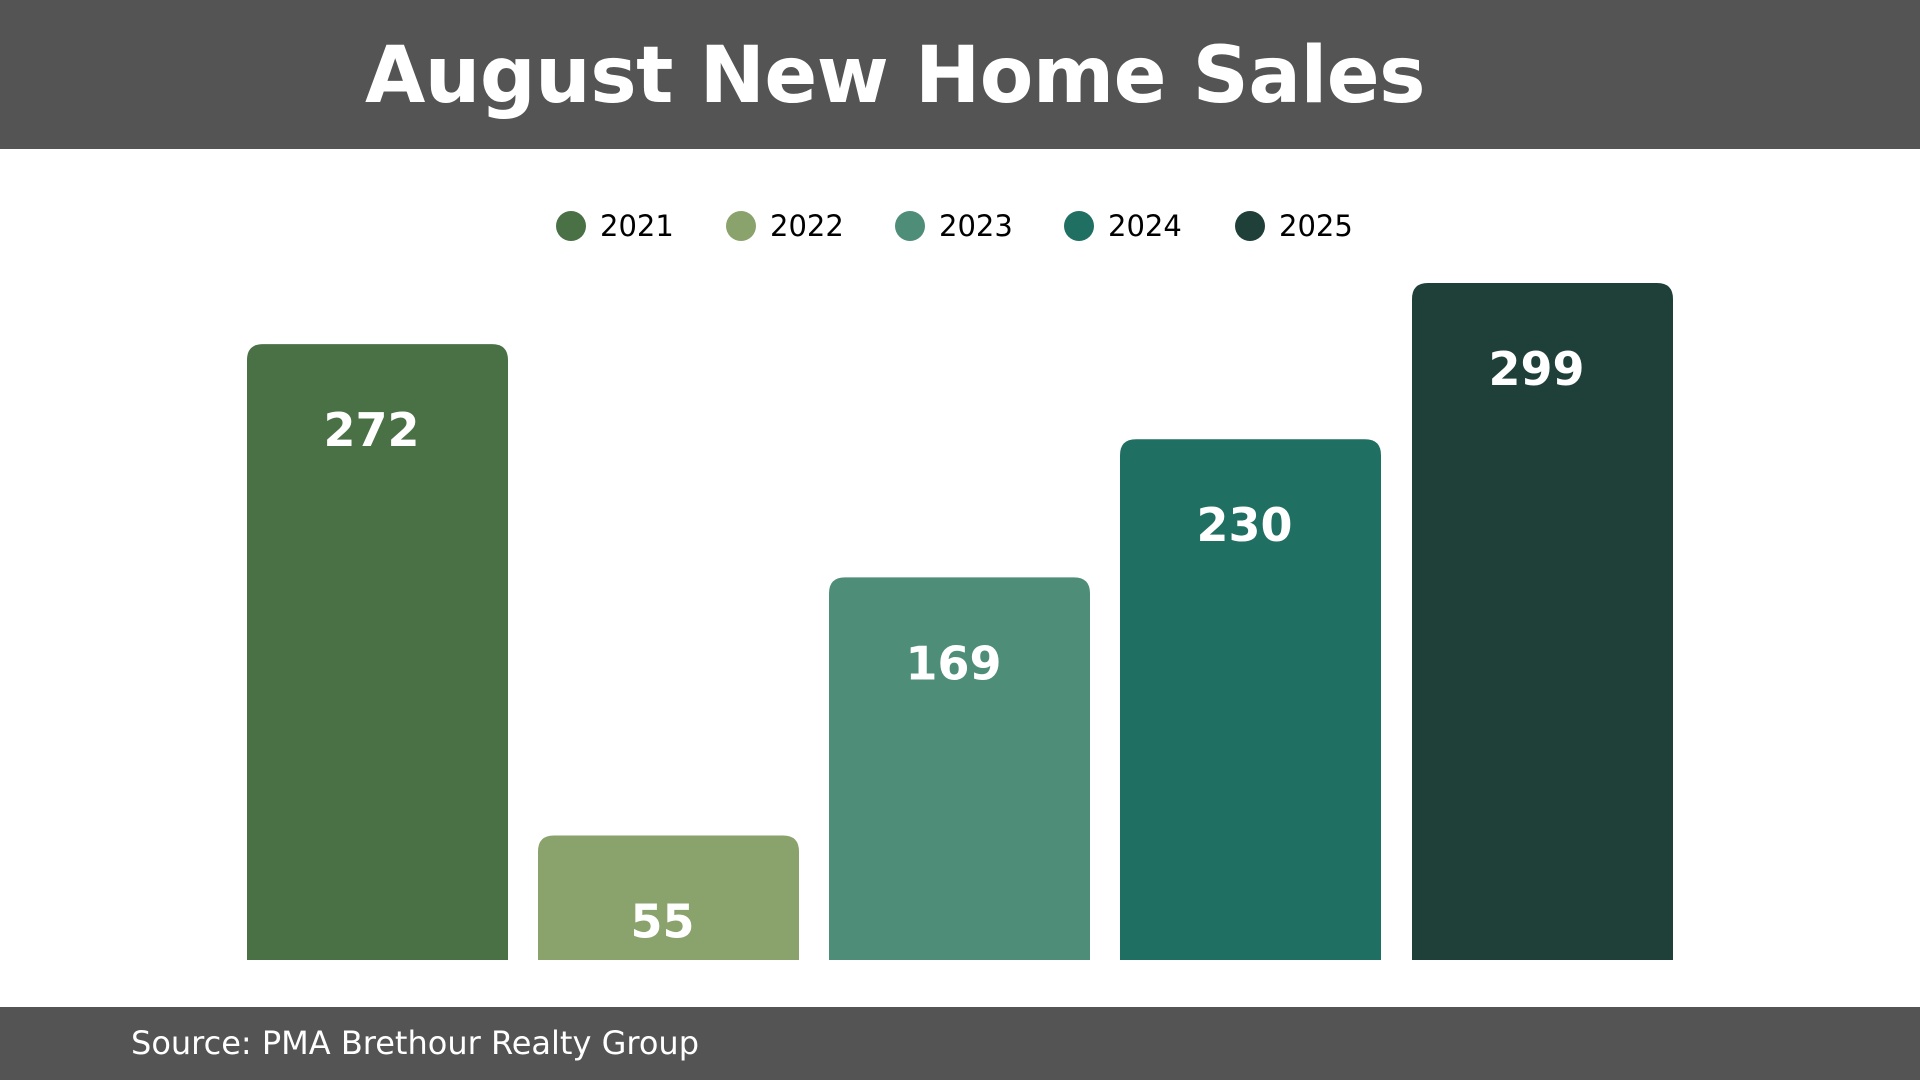  Describe the element at coordinates (415, 1043) in the screenshot. I see `source-text: Source: PMA Brethour Realty Group` at that location.